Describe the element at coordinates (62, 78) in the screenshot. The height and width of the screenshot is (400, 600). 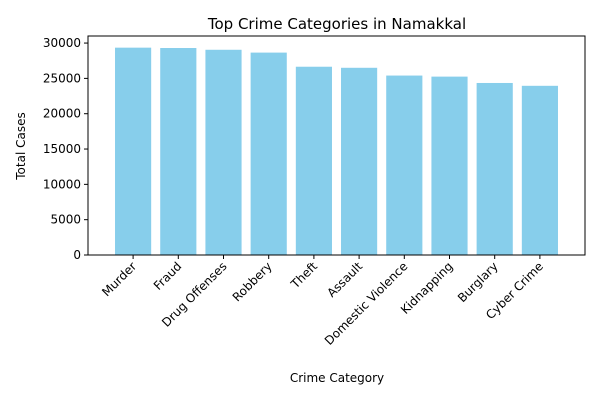
I see `y-tick-label: 25000` at that location.